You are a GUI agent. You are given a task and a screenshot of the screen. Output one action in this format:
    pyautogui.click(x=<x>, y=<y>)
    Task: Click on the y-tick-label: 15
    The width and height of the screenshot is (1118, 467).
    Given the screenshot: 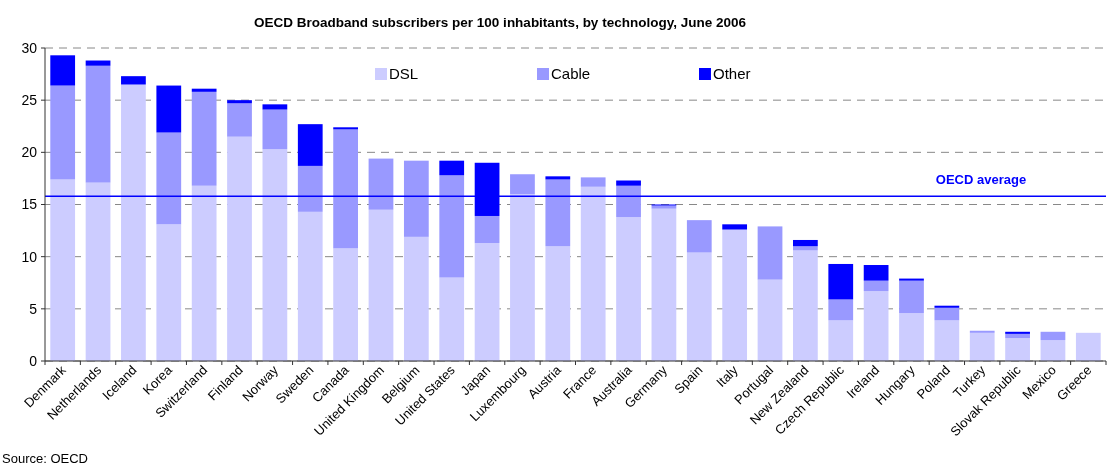 What is the action you would take?
    pyautogui.click(x=29, y=204)
    